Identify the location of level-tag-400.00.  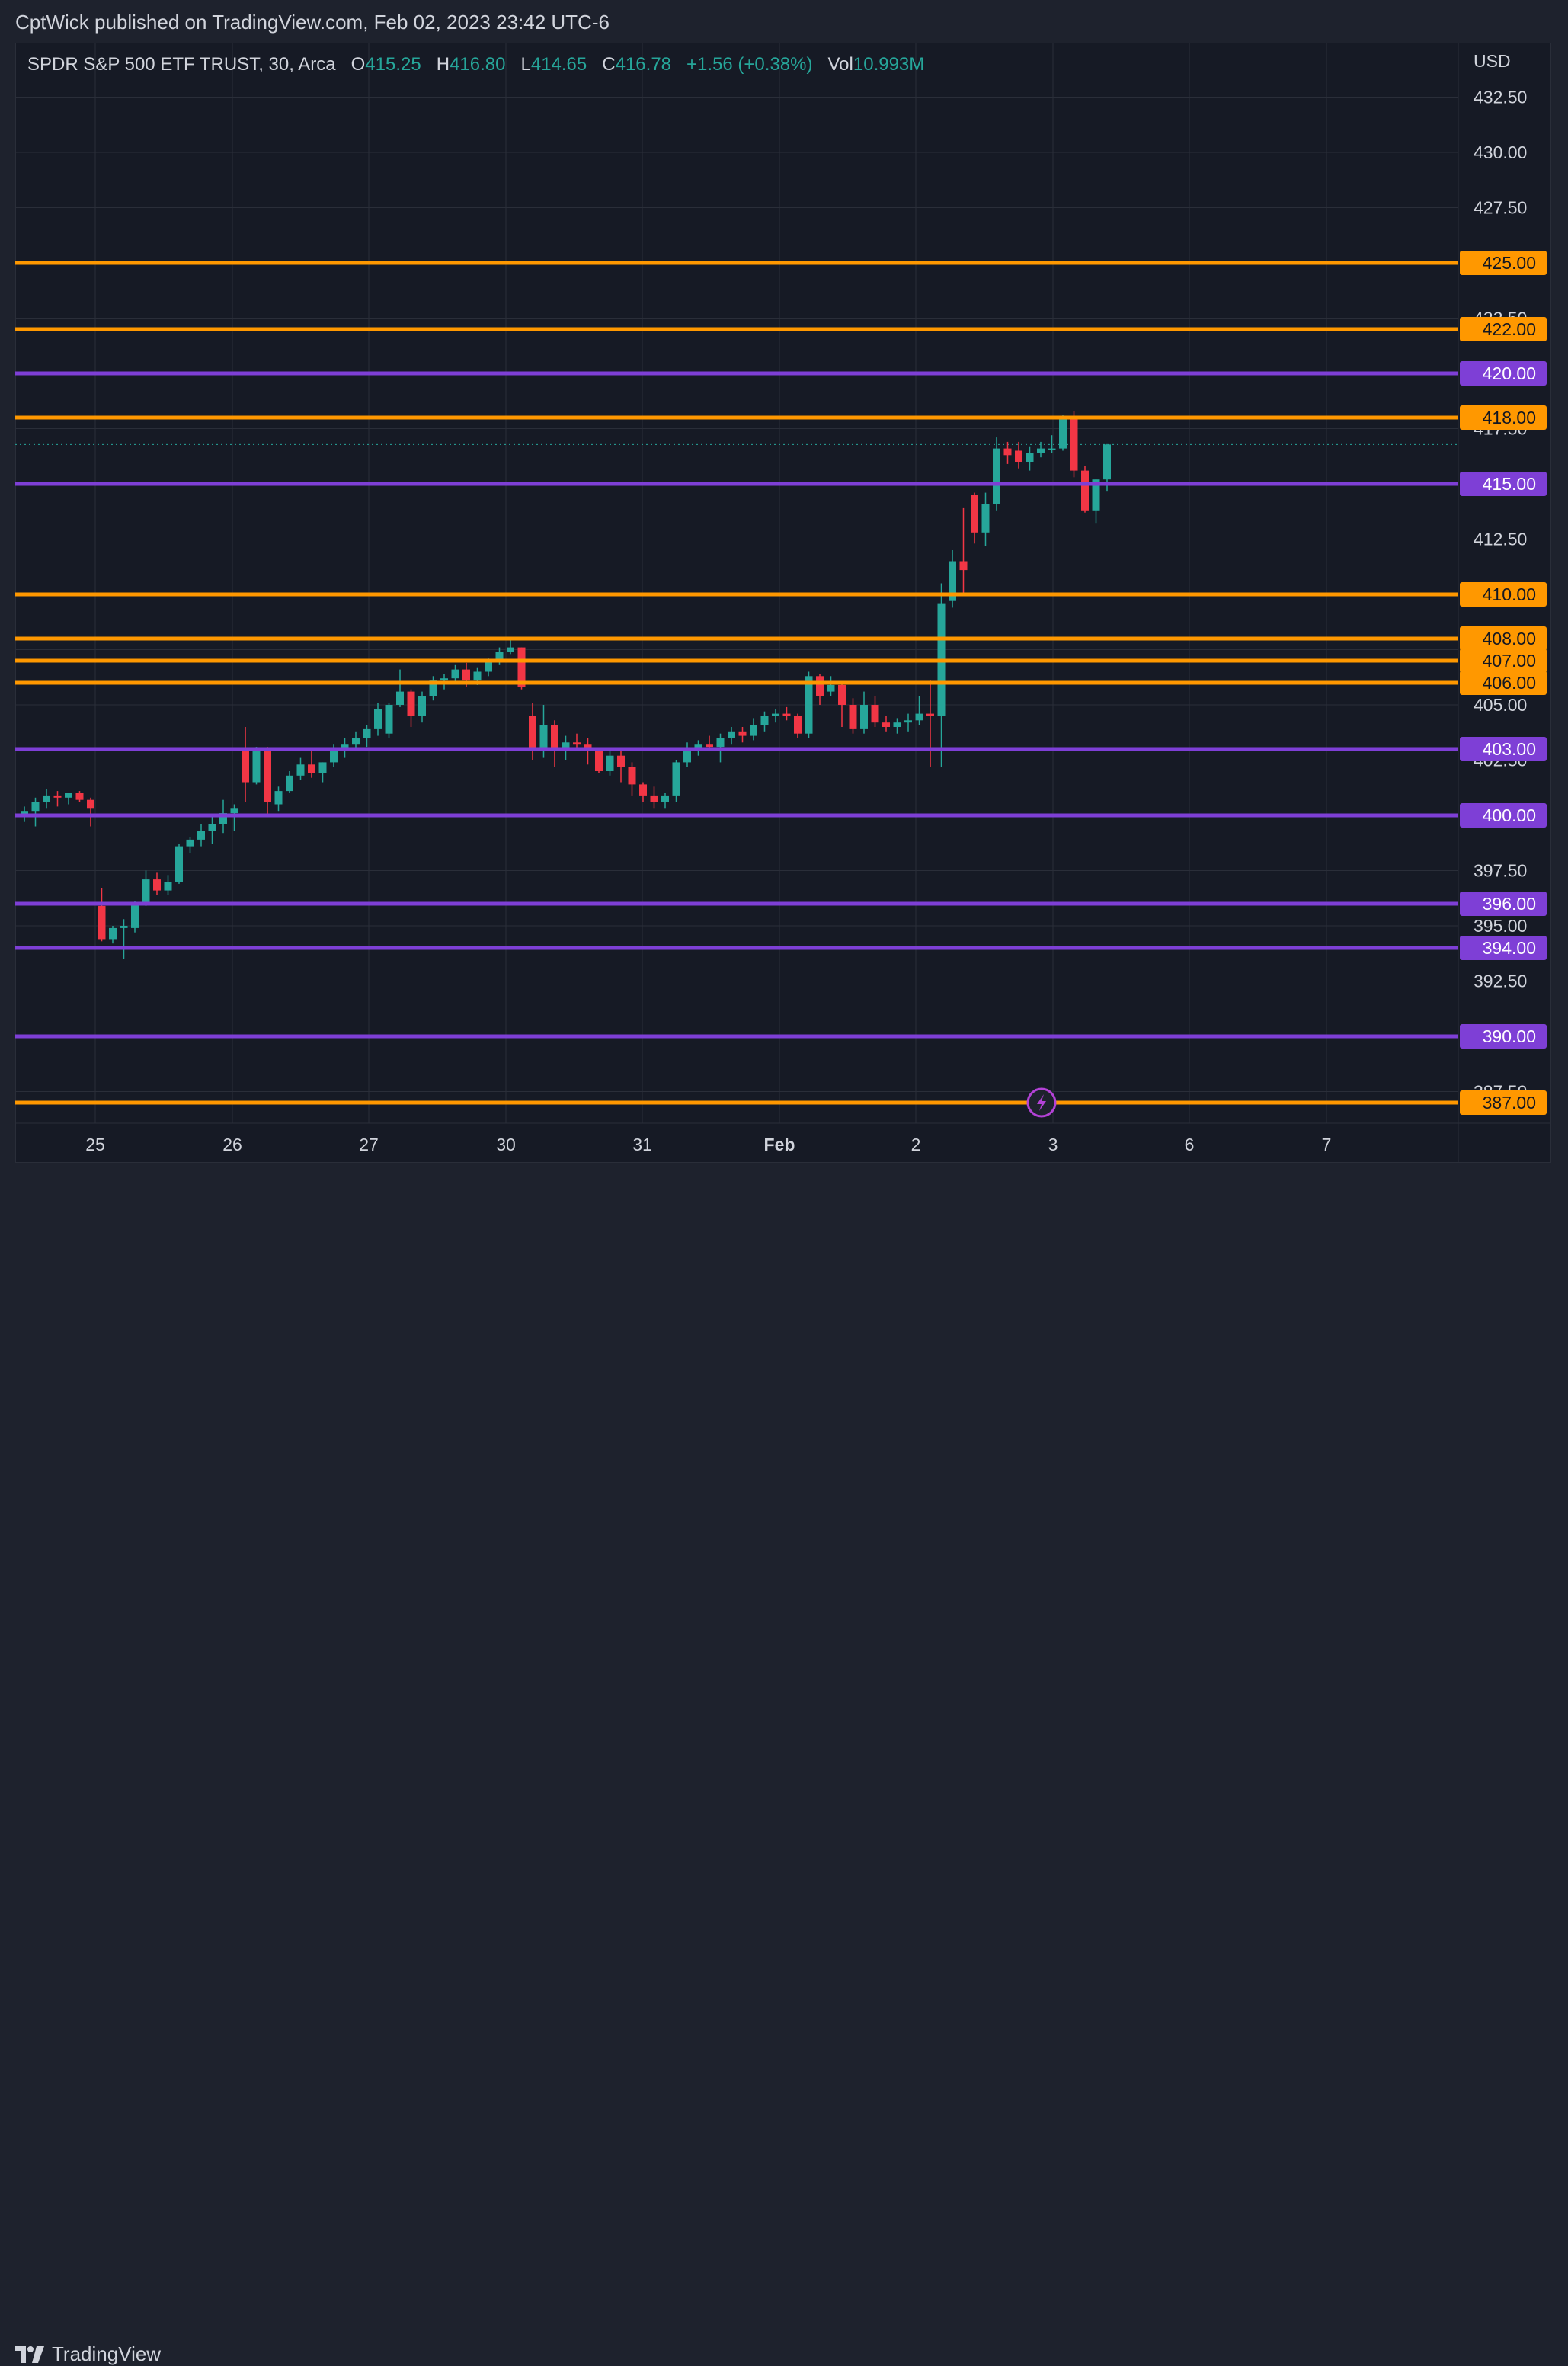
(1503, 815).